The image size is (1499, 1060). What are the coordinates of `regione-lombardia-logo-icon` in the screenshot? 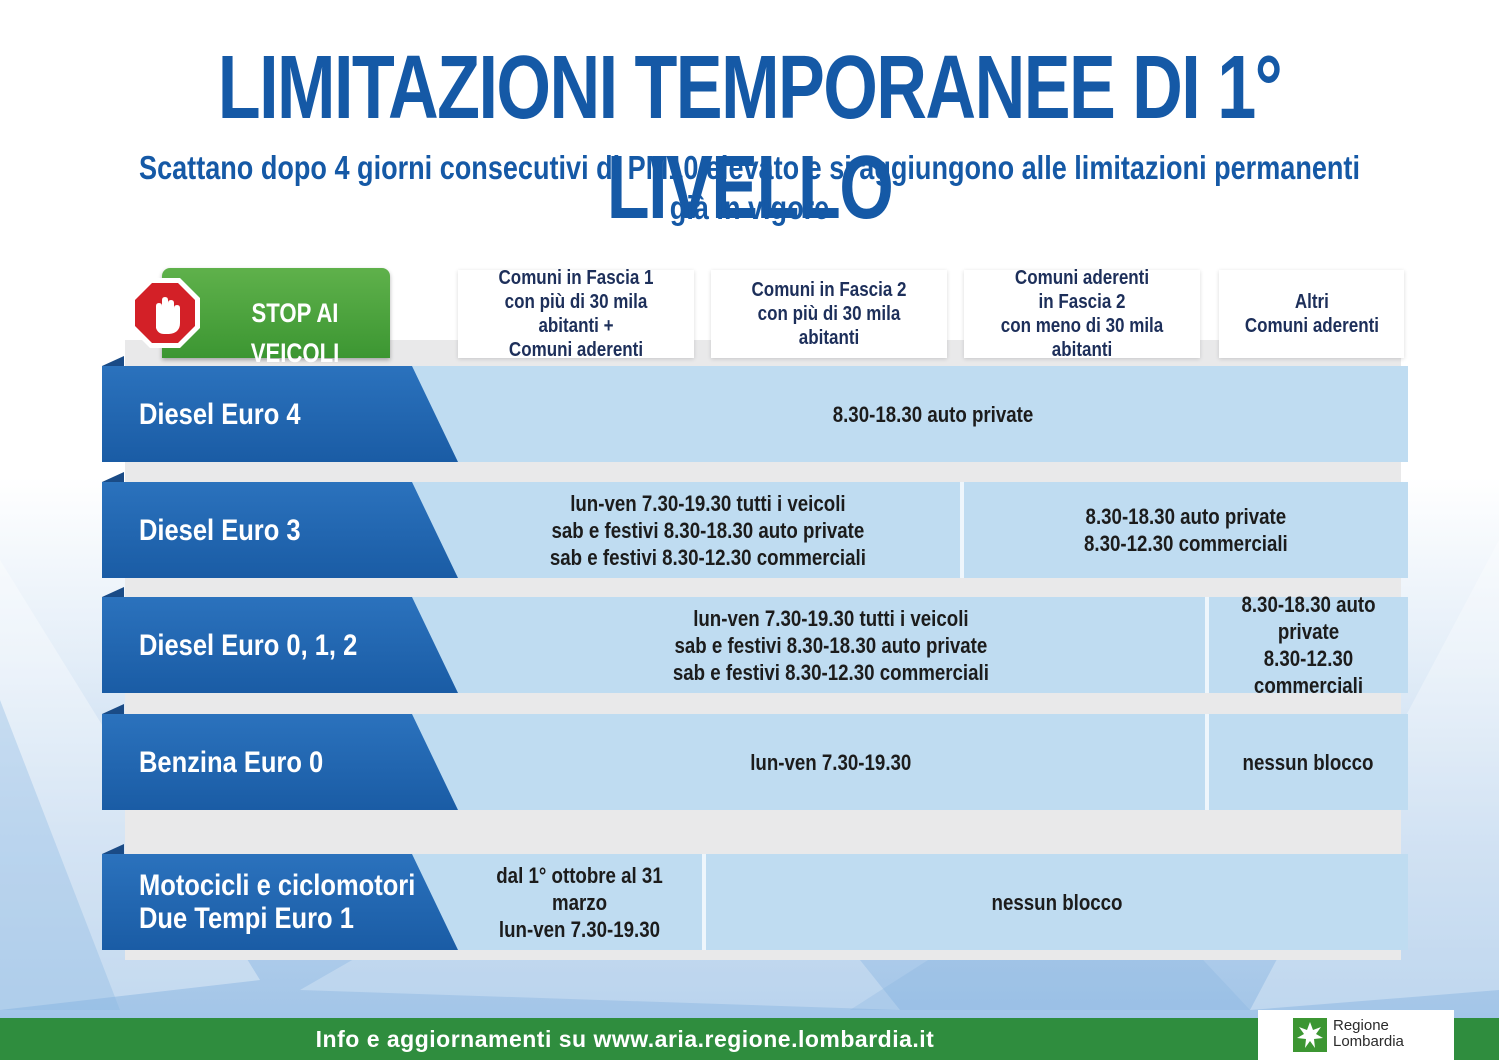 It's located at (1310, 1035).